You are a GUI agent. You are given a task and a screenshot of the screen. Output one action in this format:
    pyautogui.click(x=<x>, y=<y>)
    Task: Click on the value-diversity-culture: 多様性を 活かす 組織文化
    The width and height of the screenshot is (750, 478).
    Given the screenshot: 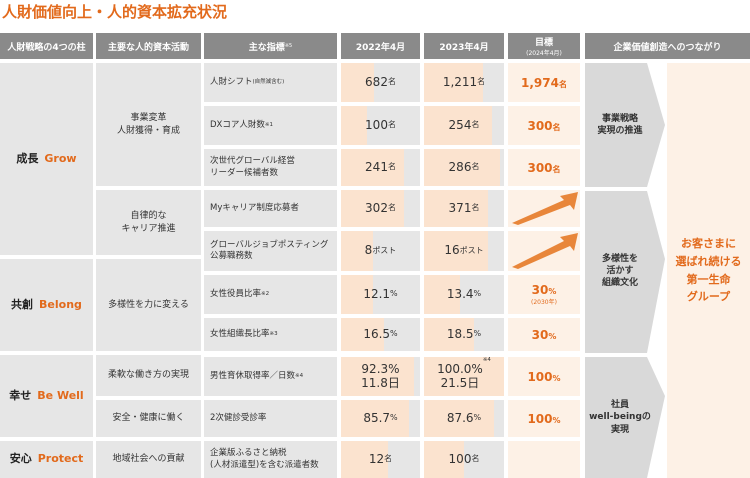 What is the action you would take?
    pyautogui.click(x=619, y=271)
    